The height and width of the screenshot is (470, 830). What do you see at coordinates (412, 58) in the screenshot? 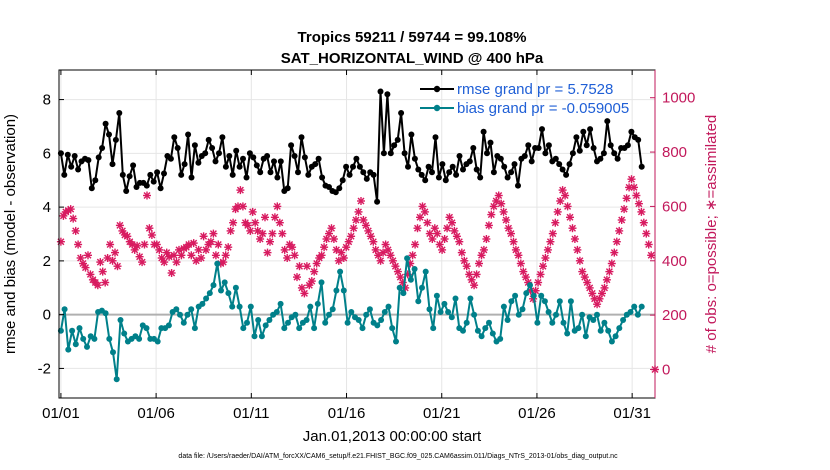
I see `chart-title-line2: SAT_HORIZONTAL_WIND @ 400 hPa` at bounding box center [412, 58].